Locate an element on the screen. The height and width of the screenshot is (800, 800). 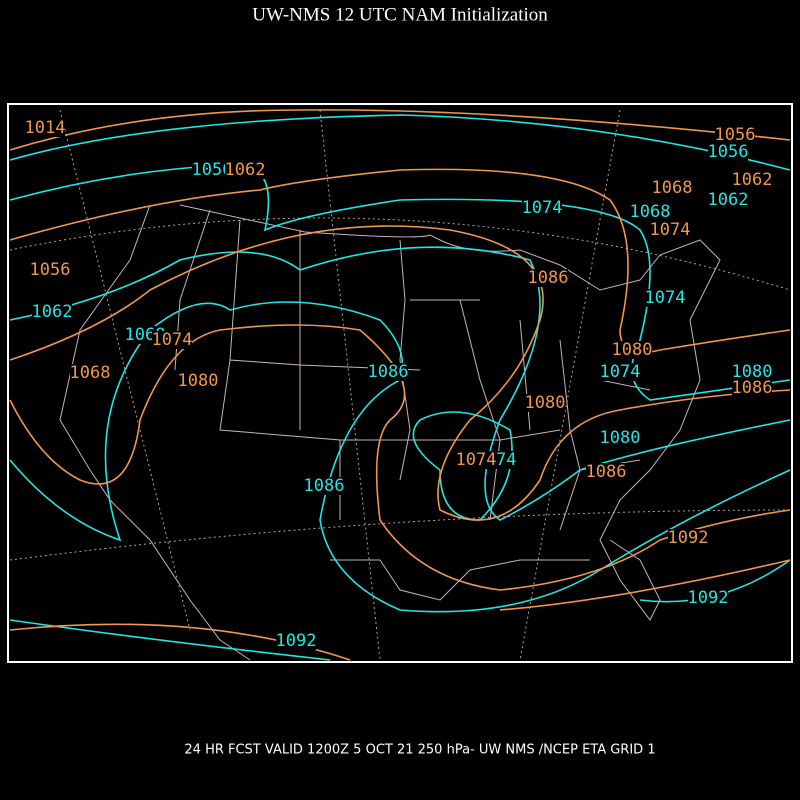
contour-label: 1014 is located at coordinates (45, 128).